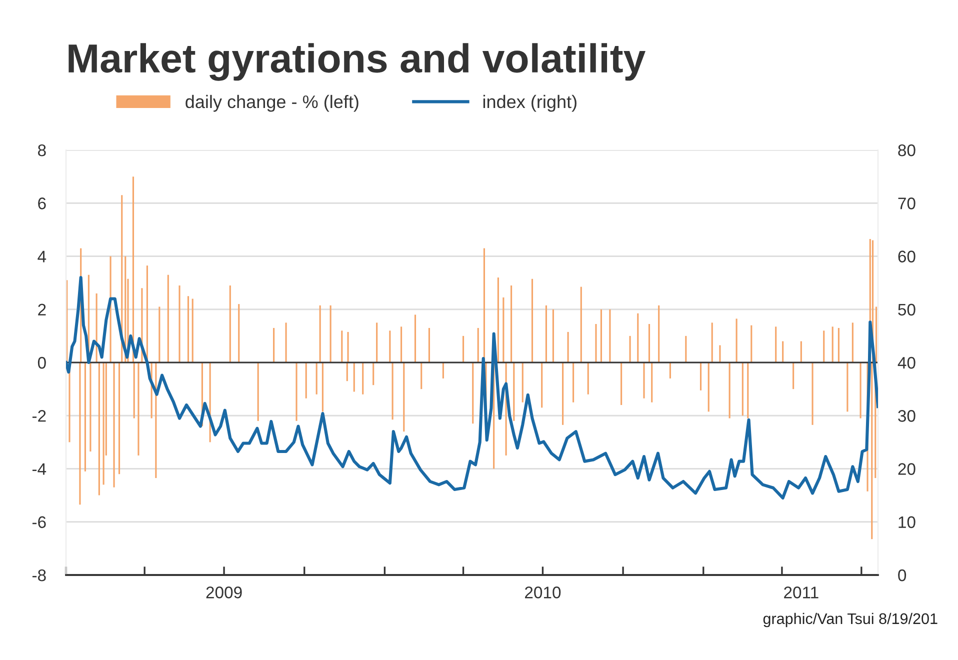 Image resolution: width=958 pixels, height=660 pixels. What do you see at coordinates (42, 204) in the screenshot?
I see `y-tick-label: 6` at bounding box center [42, 204].